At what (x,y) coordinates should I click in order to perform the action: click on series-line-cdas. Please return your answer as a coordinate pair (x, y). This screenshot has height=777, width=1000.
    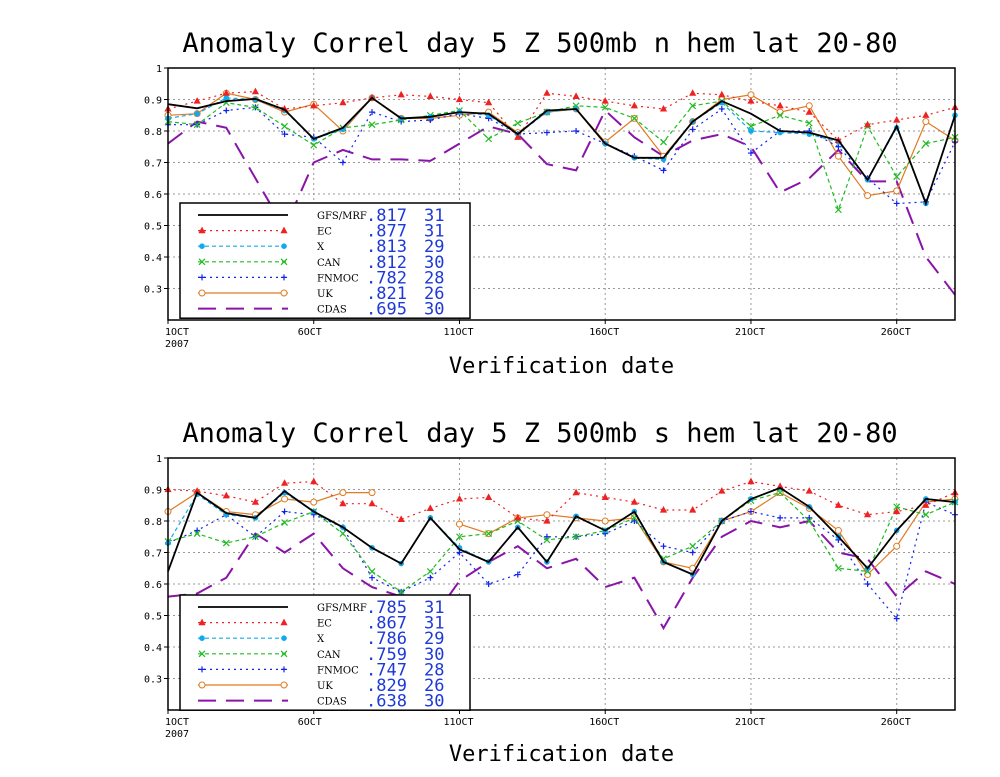
    Looking at the image, I should click on (561, 575).